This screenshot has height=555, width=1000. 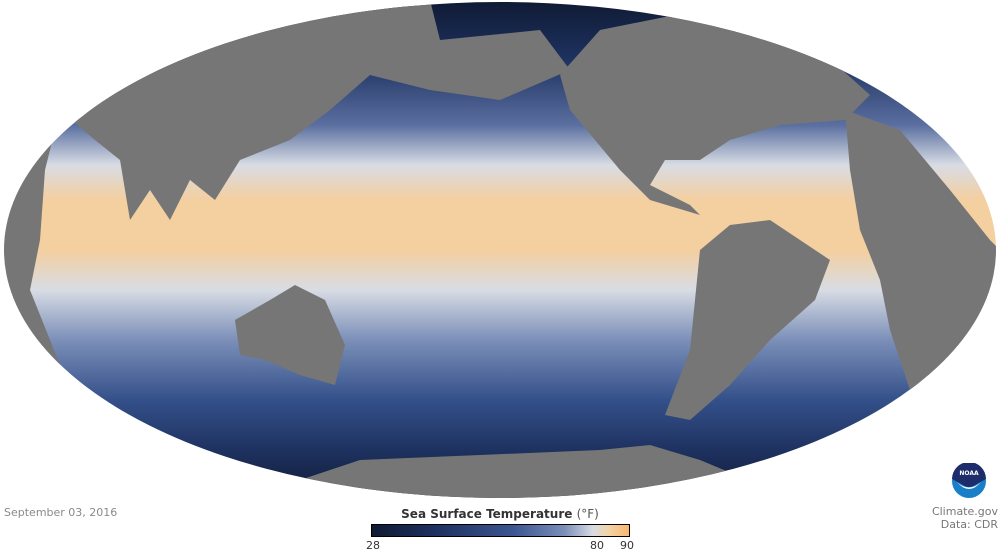 What do you see at coordinates (747, 320) in the screenshot?
I see `land-south-america` at bounding box center [747, 320].